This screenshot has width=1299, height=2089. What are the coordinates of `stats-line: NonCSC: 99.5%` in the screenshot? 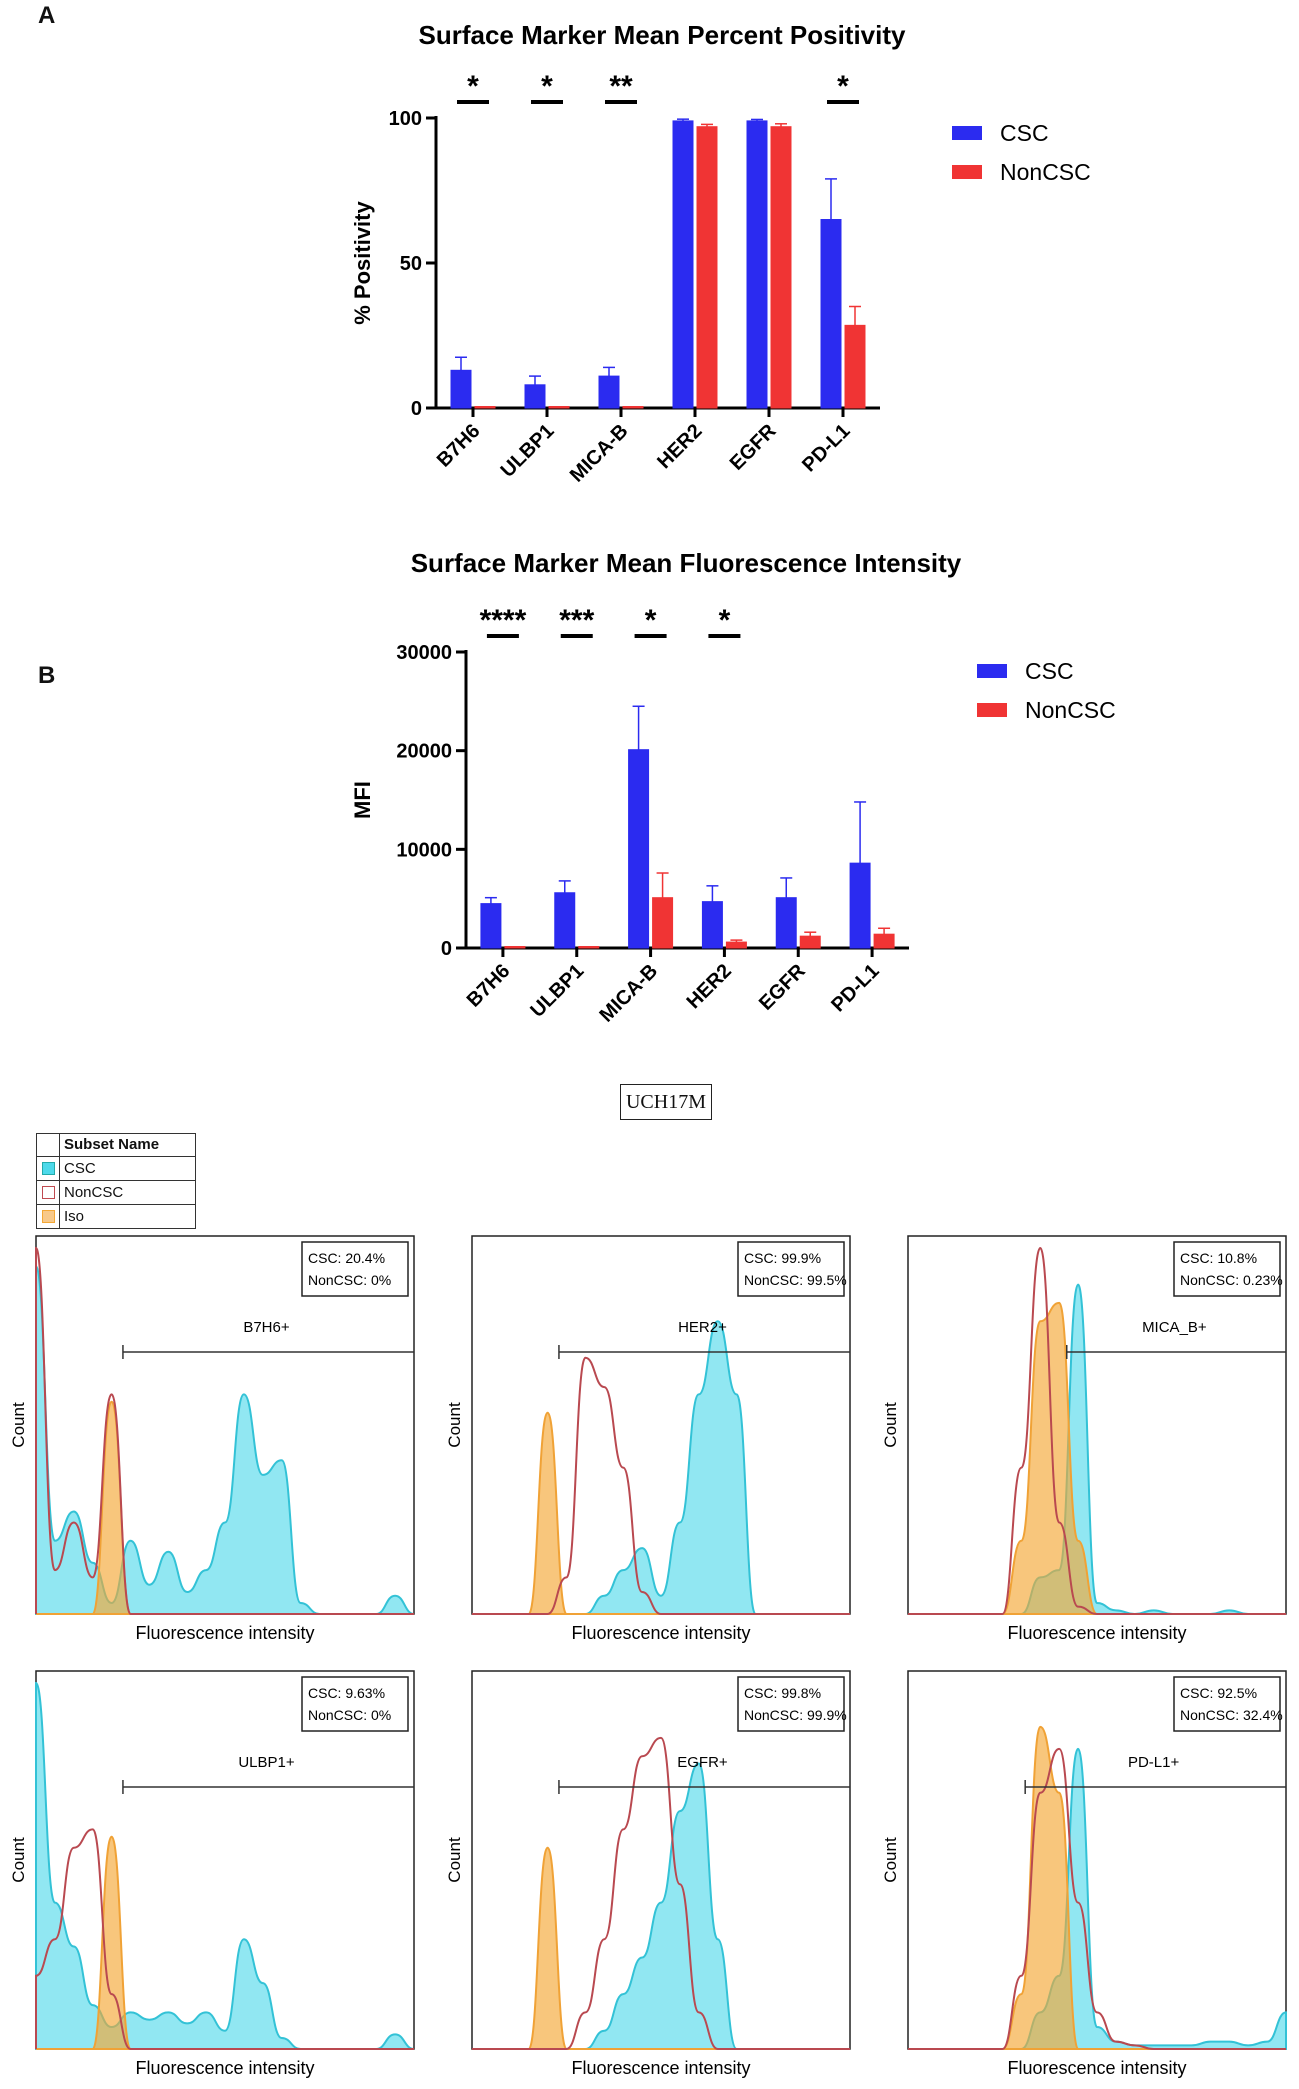 It's located at (795, 1280).